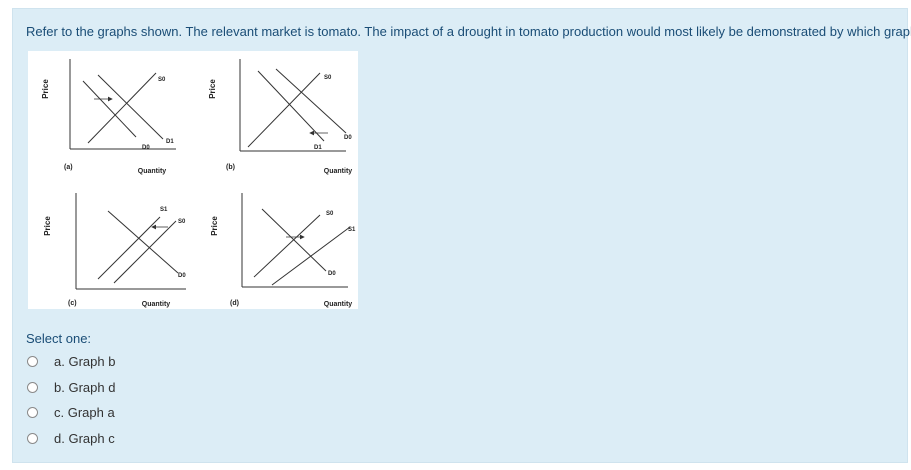 The image size is (911, 470). I want to click on answer-option-d: d. Graph c, so click(71, 439).